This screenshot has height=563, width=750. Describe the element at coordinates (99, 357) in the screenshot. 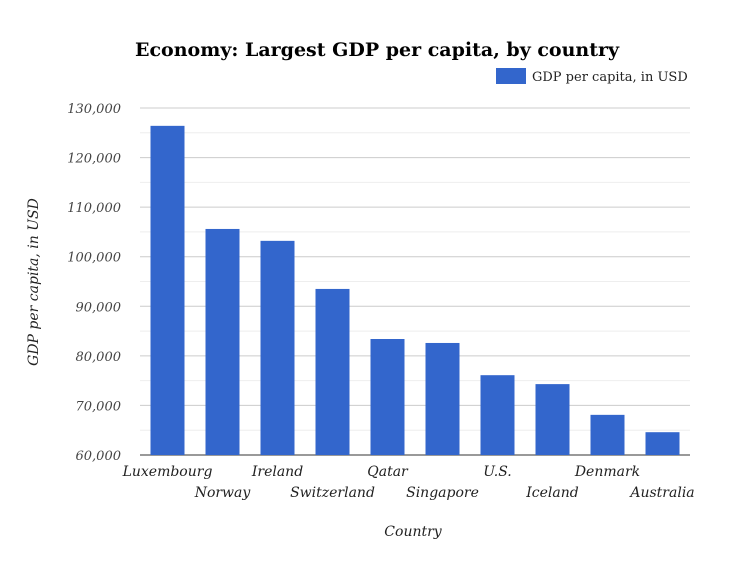

I see `y-tick-label: 80,000` at that location.